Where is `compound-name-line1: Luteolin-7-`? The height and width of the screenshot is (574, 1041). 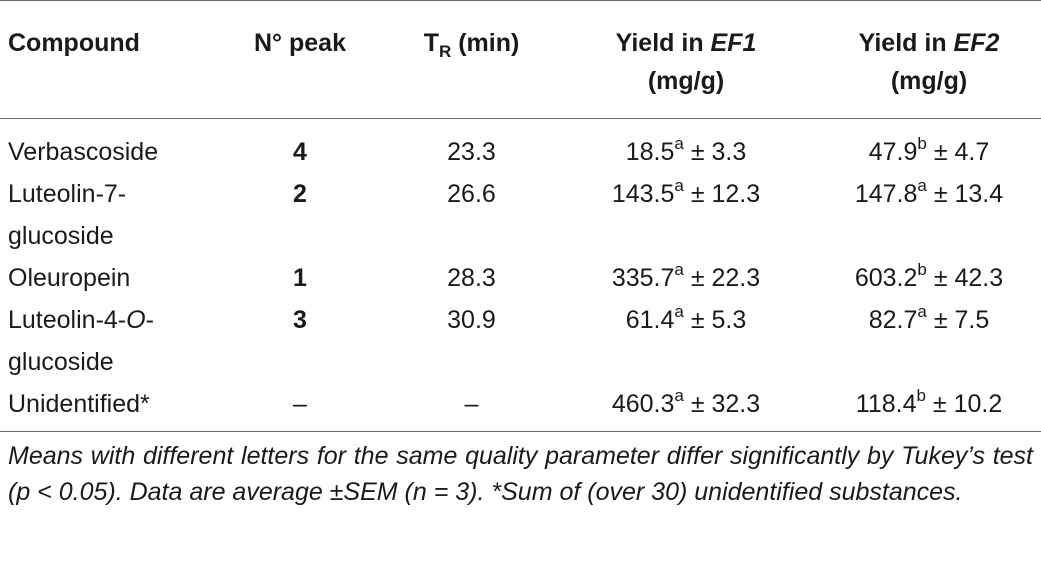
compound-name-line1: Luteolin-7- is located at coordinates (67, 194).